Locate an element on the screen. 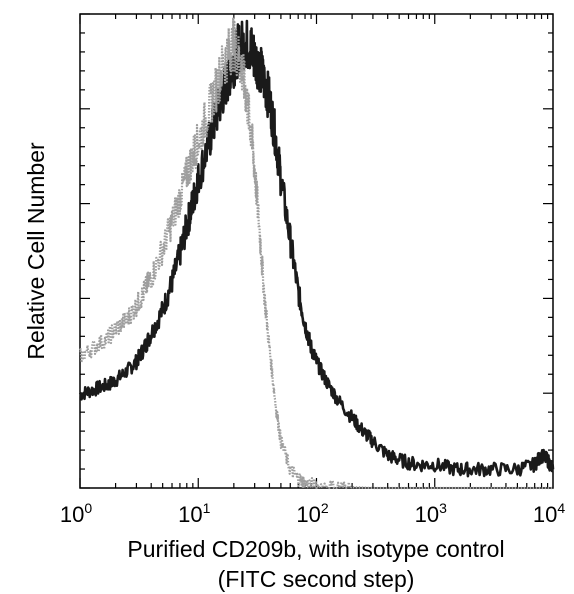  x-tick-label: 10³ is located at coordinates (431, 513).